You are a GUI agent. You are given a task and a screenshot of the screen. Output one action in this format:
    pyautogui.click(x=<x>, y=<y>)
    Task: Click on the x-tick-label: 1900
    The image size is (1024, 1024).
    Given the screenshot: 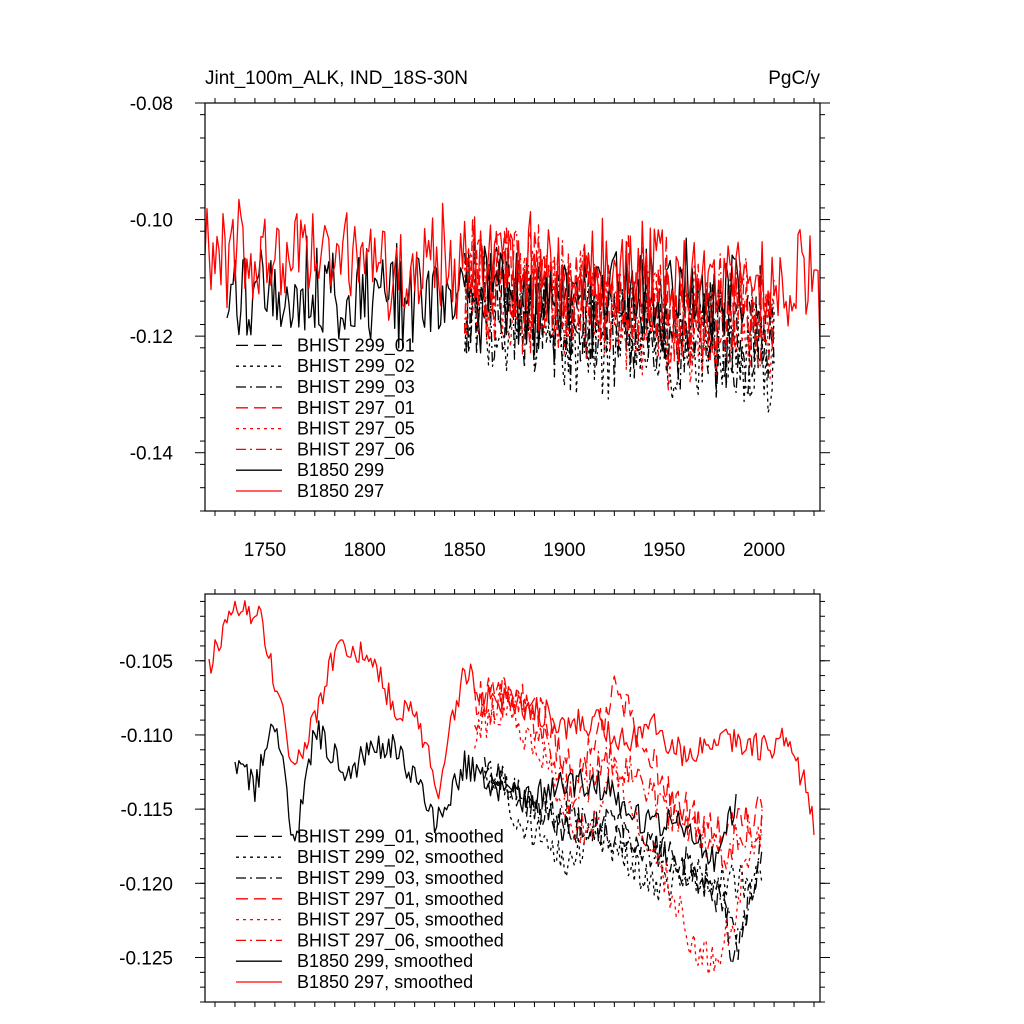 What is the action you would take?
    pyautogui.click(x=564, y=550)
    